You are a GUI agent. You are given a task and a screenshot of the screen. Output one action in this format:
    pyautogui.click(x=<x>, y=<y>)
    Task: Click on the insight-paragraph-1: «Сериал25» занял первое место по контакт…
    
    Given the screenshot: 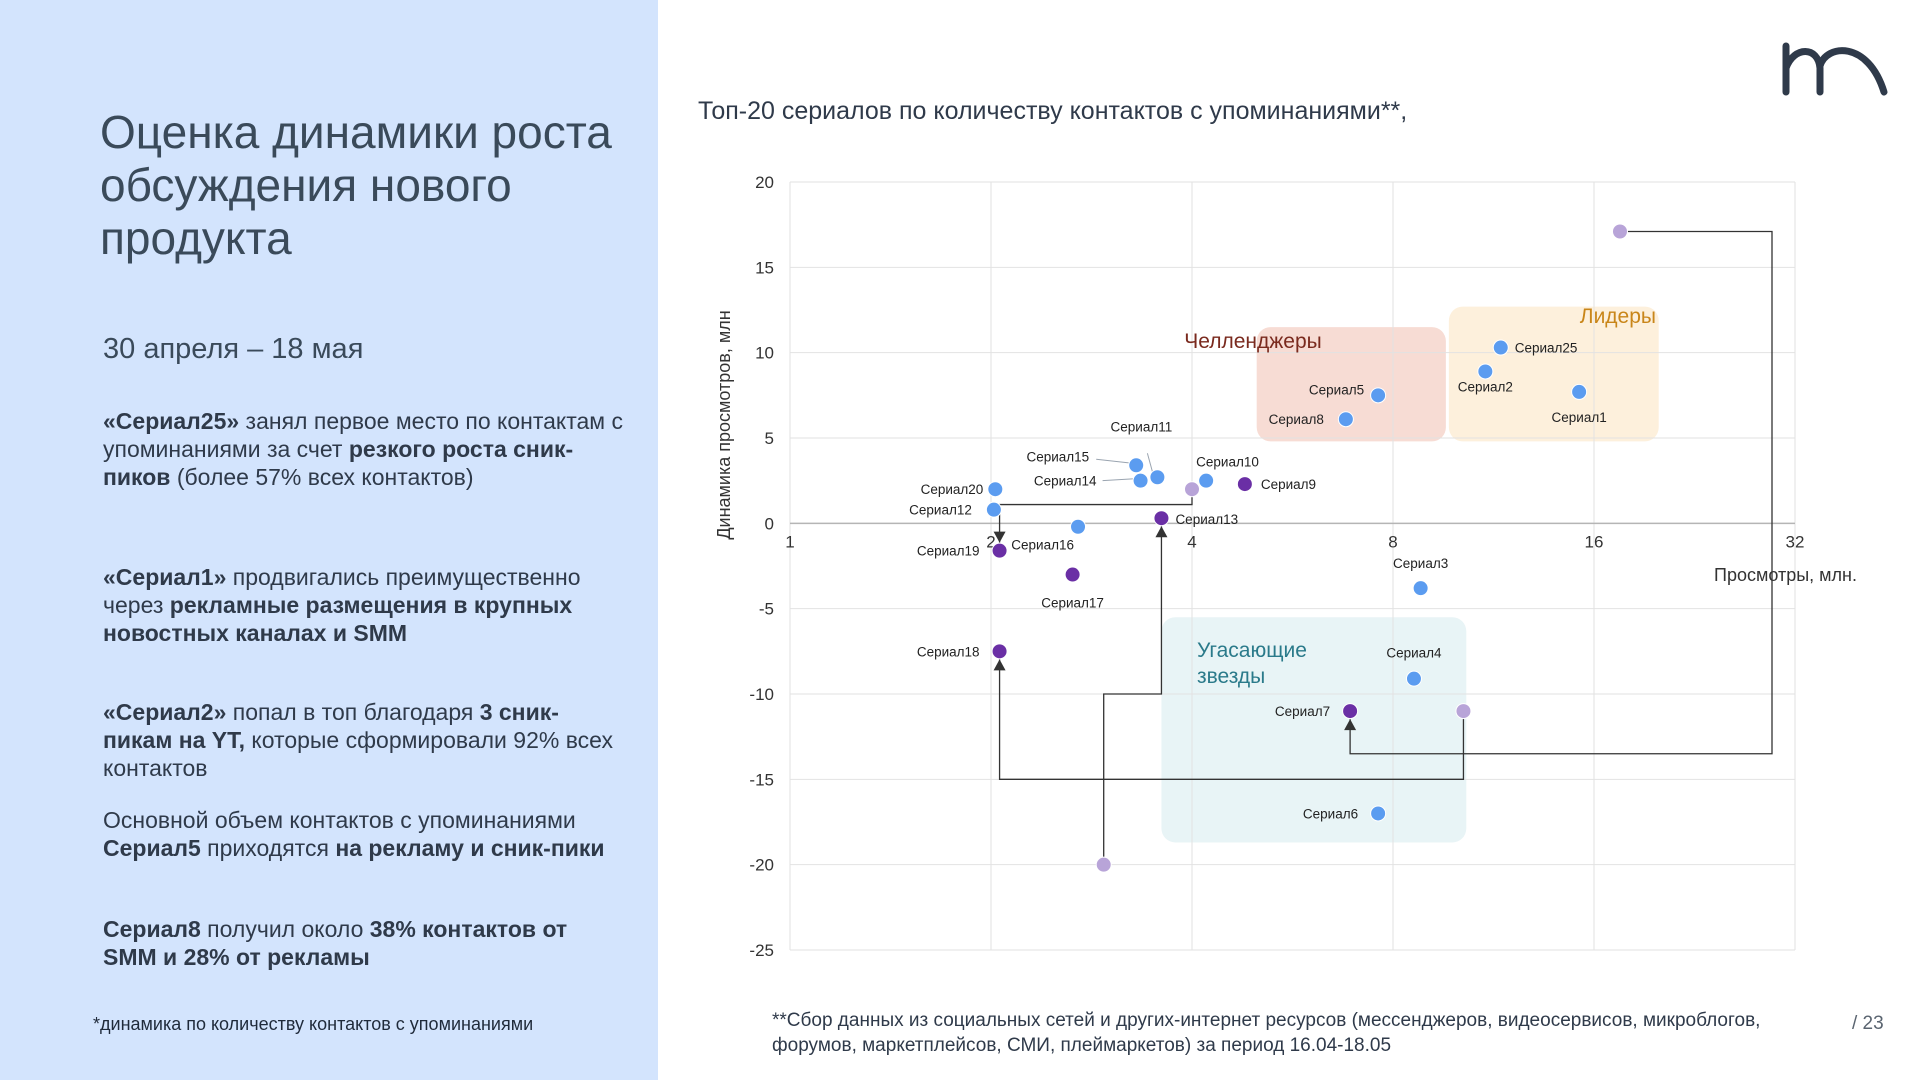 What is the action you would take?
    pyautogui.click(x=363, y=449)
    